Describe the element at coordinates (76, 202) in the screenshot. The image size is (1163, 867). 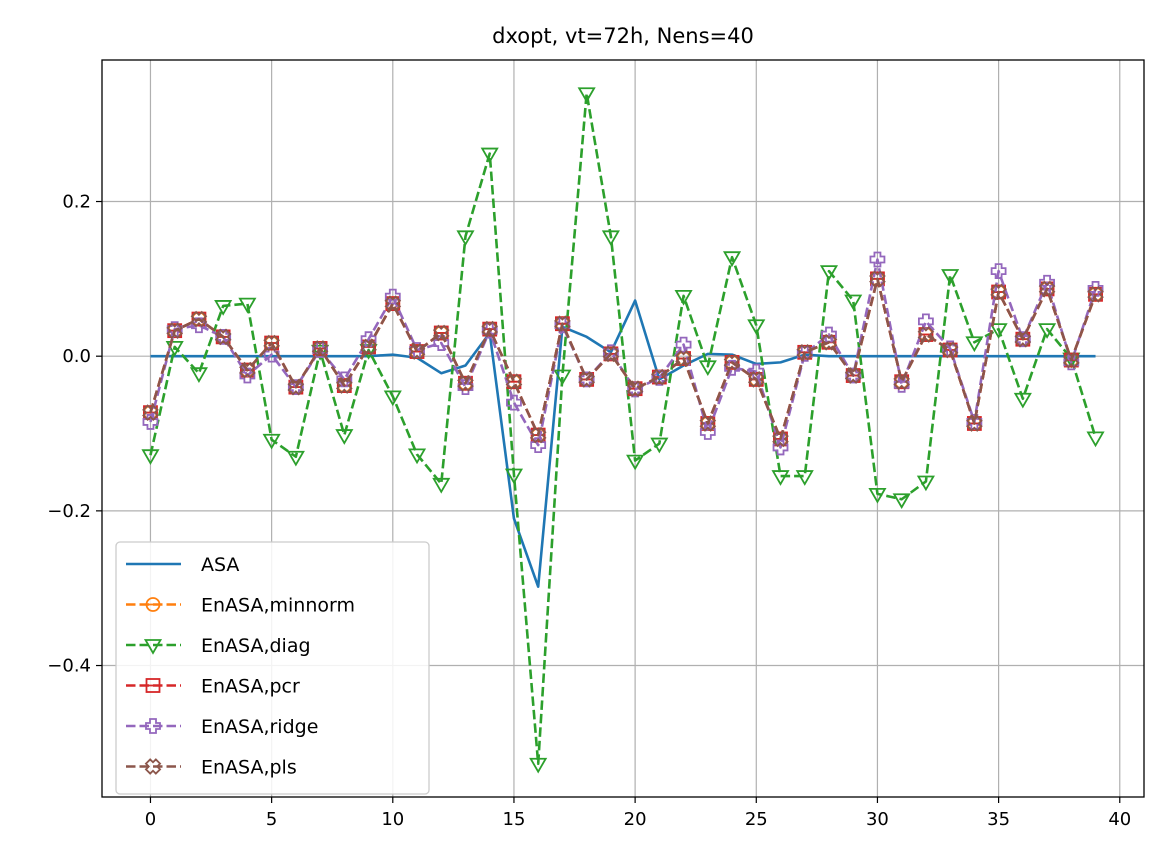
I see `y-tick-label: 0.2` at that location.